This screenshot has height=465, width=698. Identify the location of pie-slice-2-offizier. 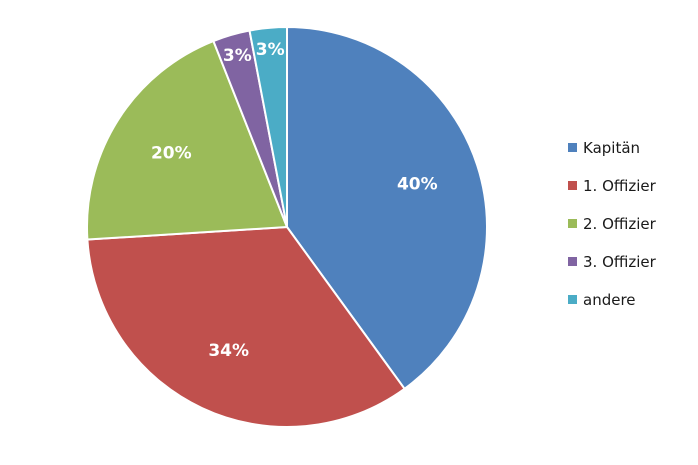
(186, 140).